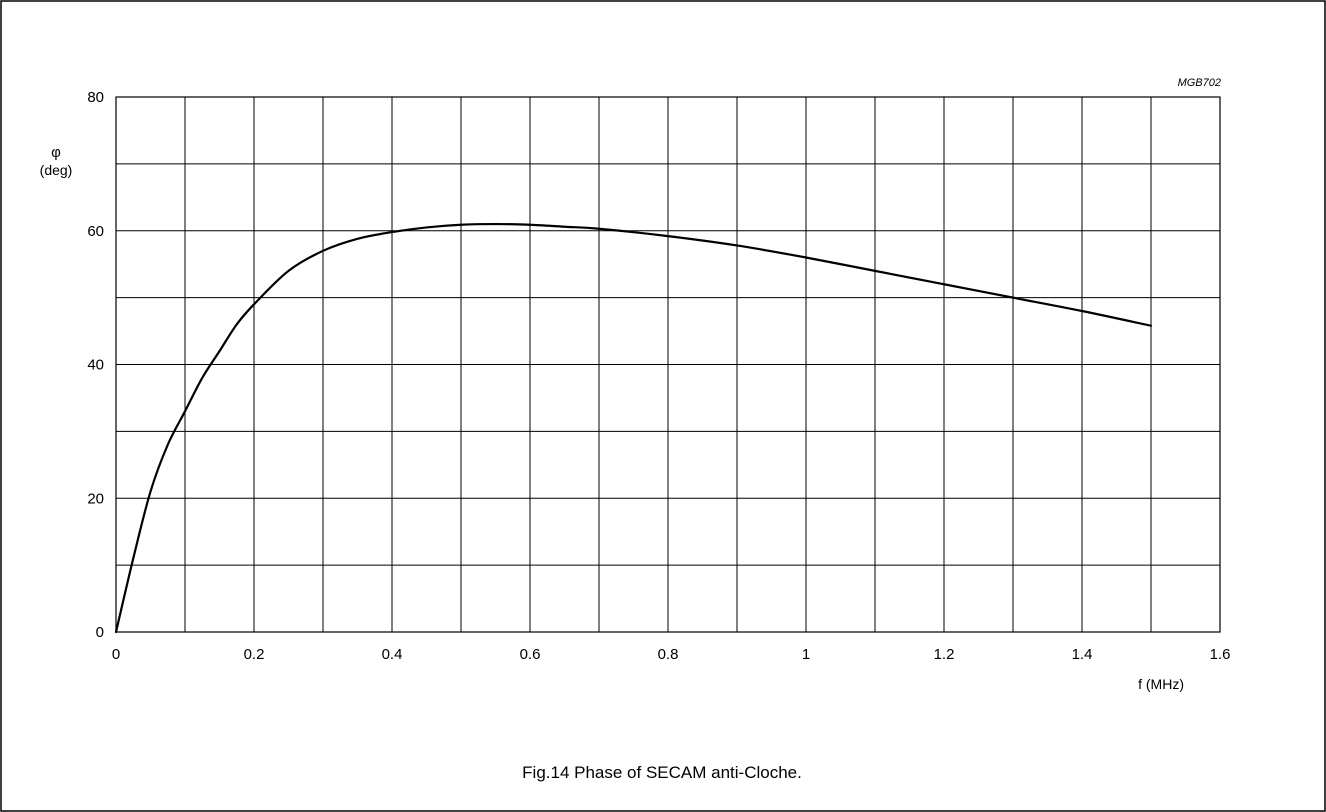 This screenshot has width=1326, height=812. I want to click on y-axis-symbol: φ, so click(56, 152).